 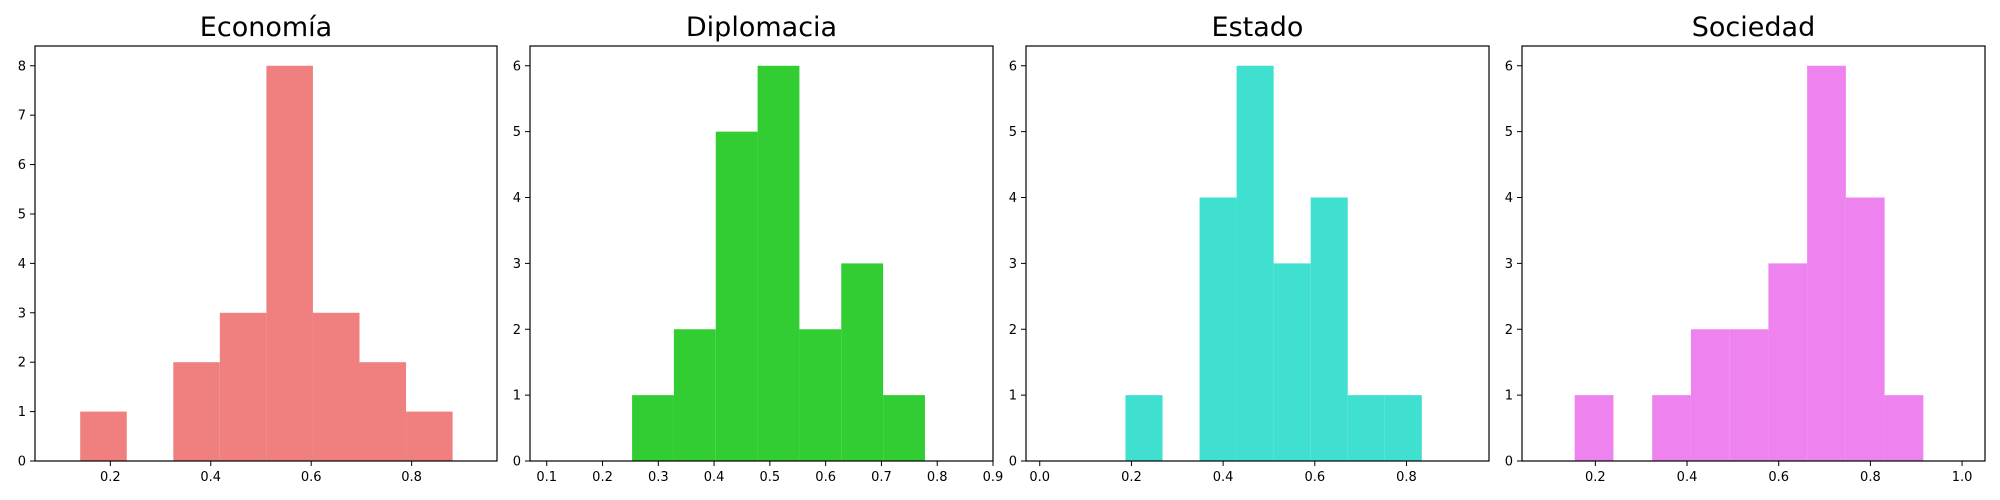 What do you see at coordinates (546, 477) in the screenshot?
I see `x-tick-label: 0.1` at bounding box center [546, 477].